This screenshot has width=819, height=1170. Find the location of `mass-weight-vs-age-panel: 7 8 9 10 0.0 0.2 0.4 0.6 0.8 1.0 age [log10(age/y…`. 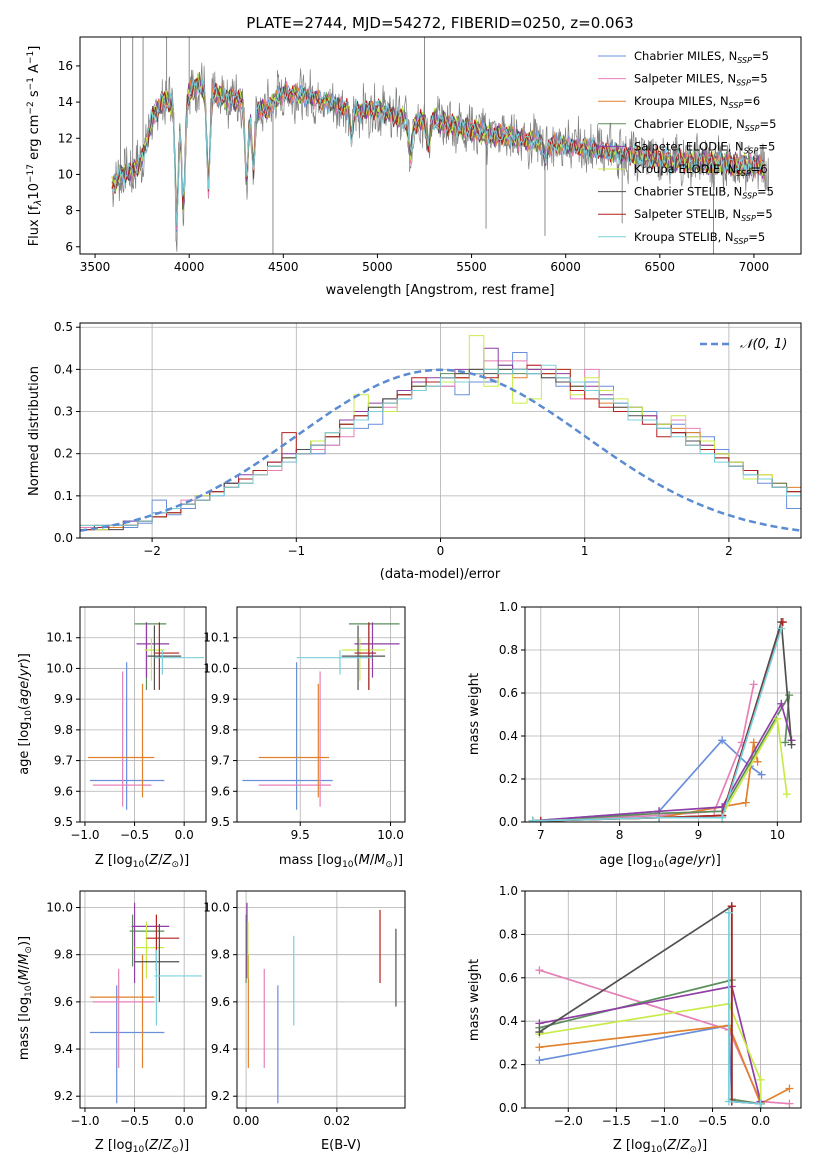

mass-weight-vs-age-panel: 7 8 9 10 0.0 0.2 0.4 0.6 0.8 1.0 age [log10(age/y… is located at coordinates (634, 735).